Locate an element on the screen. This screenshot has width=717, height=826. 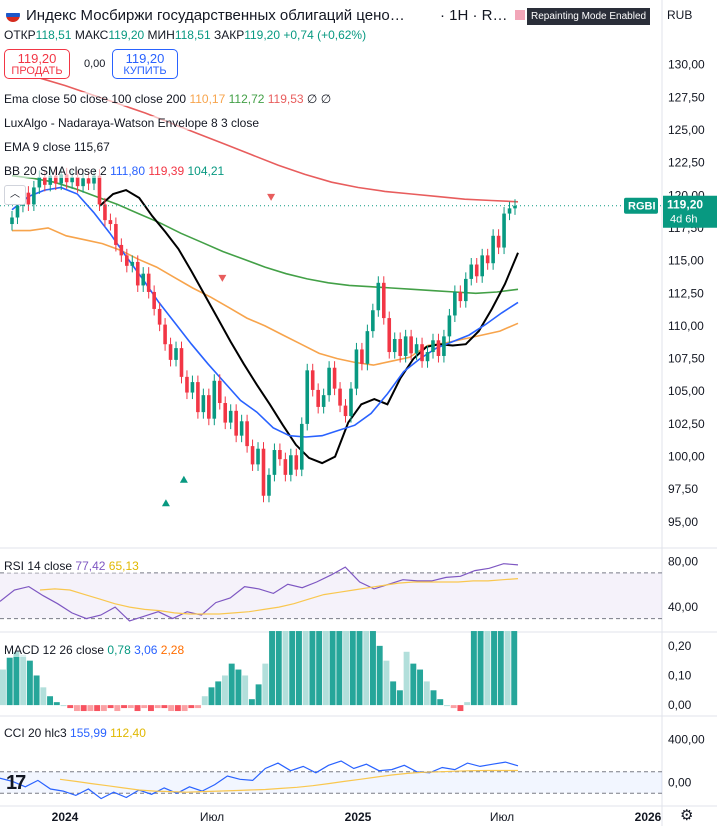
x-tick-label: Июл is located at coordinates (212, 817).